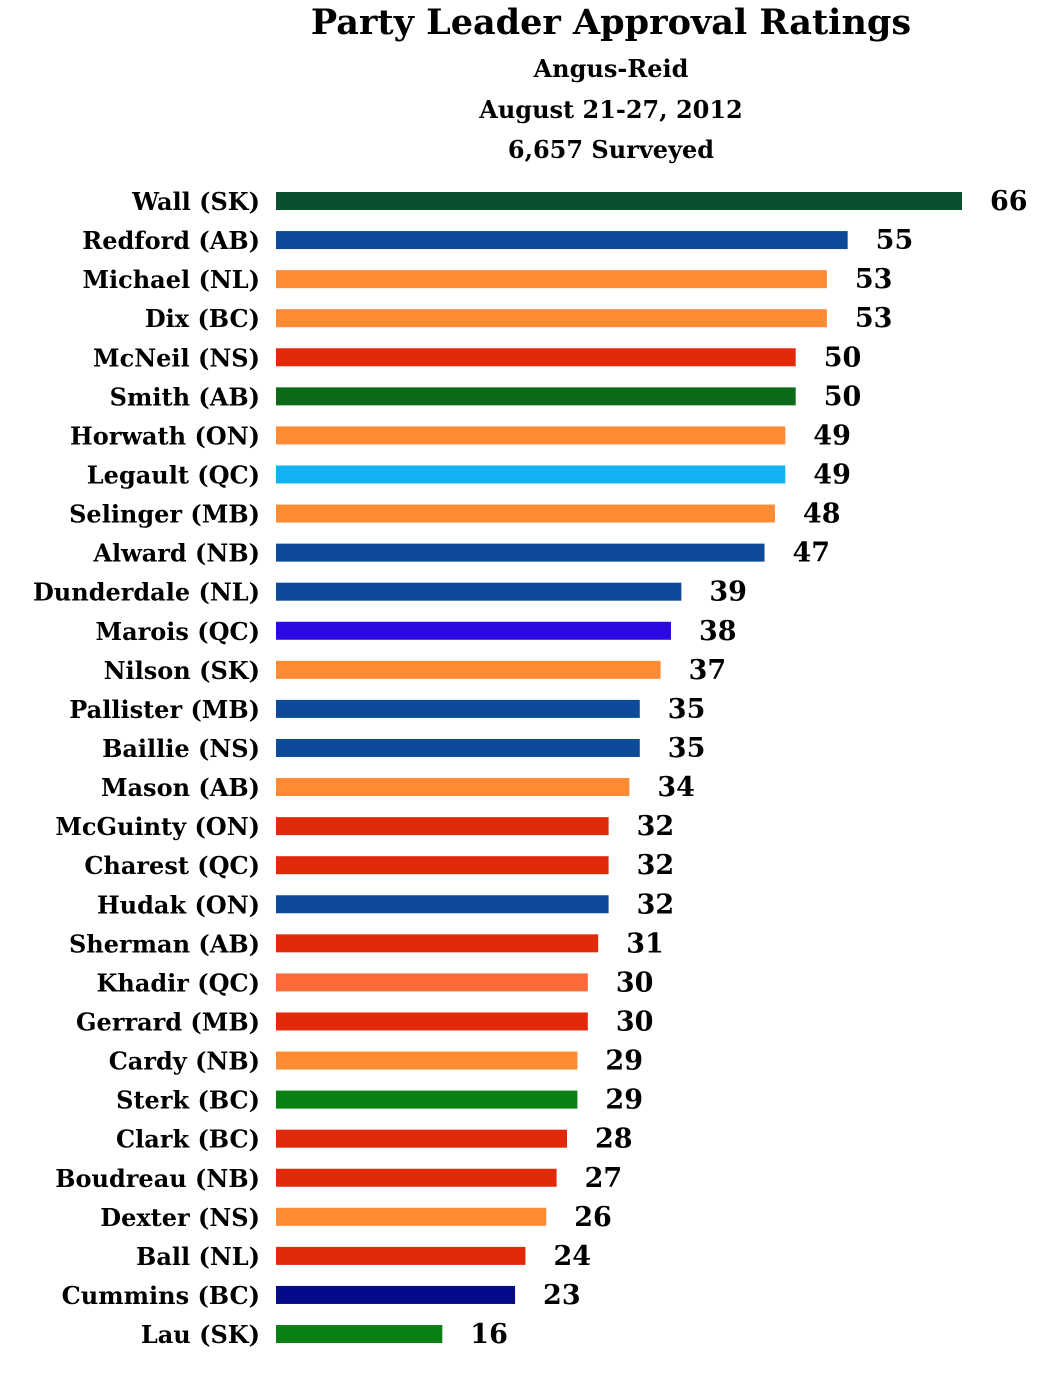 The width and height of the screenshot is (1052, 1378). What do you see at coordinates (178, 631) in the screenshot?
I see `category-label: Marois (QC)` at bounding box center [178, 631].